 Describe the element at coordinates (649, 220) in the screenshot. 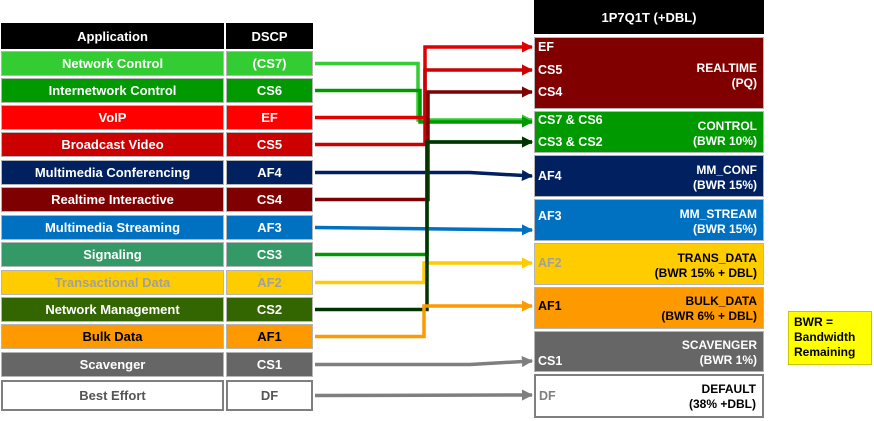

I see `queue-mm-stream: AF3 MM_STREAM (BWR 15%)` at that location.